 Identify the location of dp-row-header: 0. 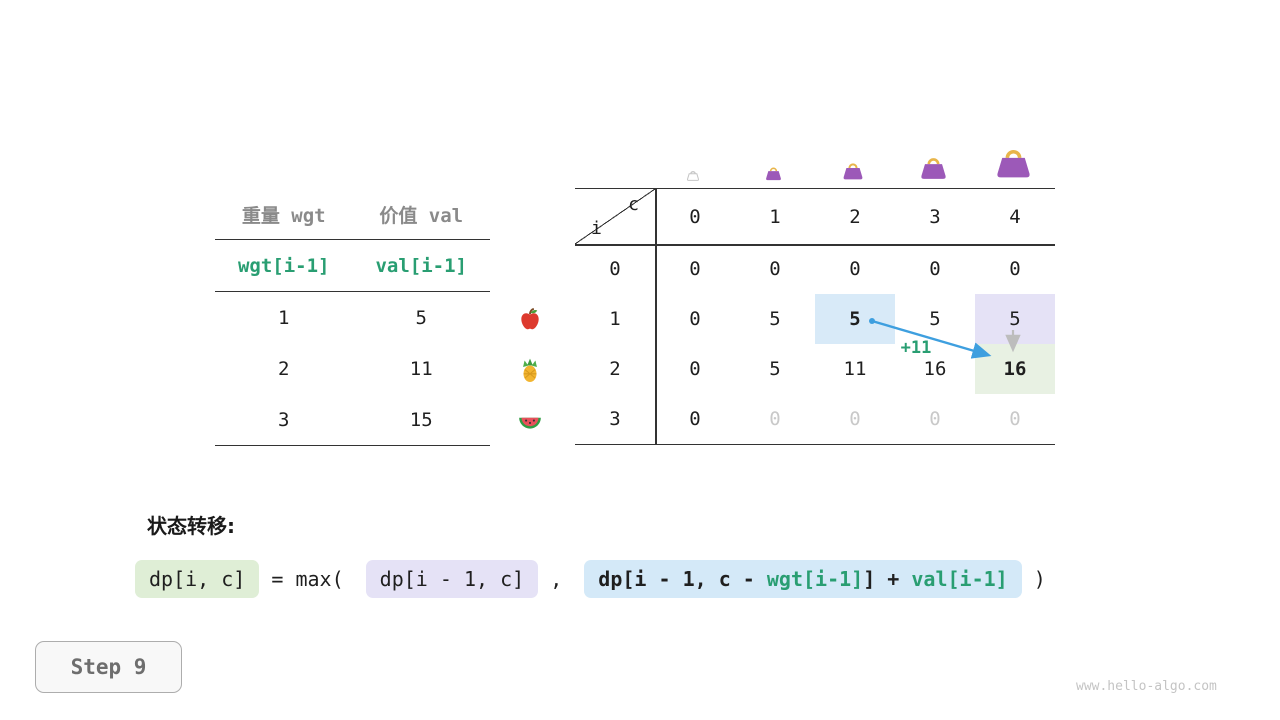
(615, 269).